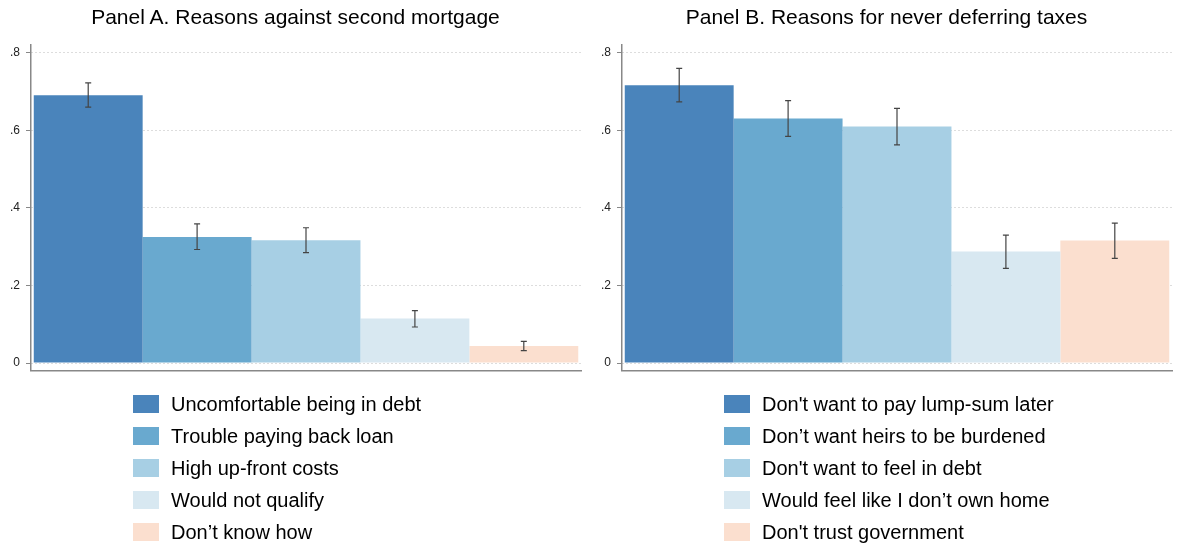 This screenshot has height=557, width=1183. Describe the element at coordinates (282, 436) in the screenshot. I see `legend-label: Trouble paying back loan` at that location.